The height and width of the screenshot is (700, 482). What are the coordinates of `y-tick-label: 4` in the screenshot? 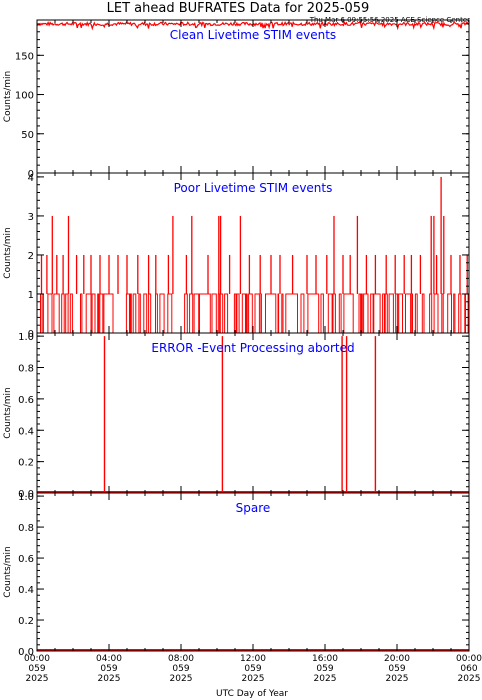 It's located at (31, 178).